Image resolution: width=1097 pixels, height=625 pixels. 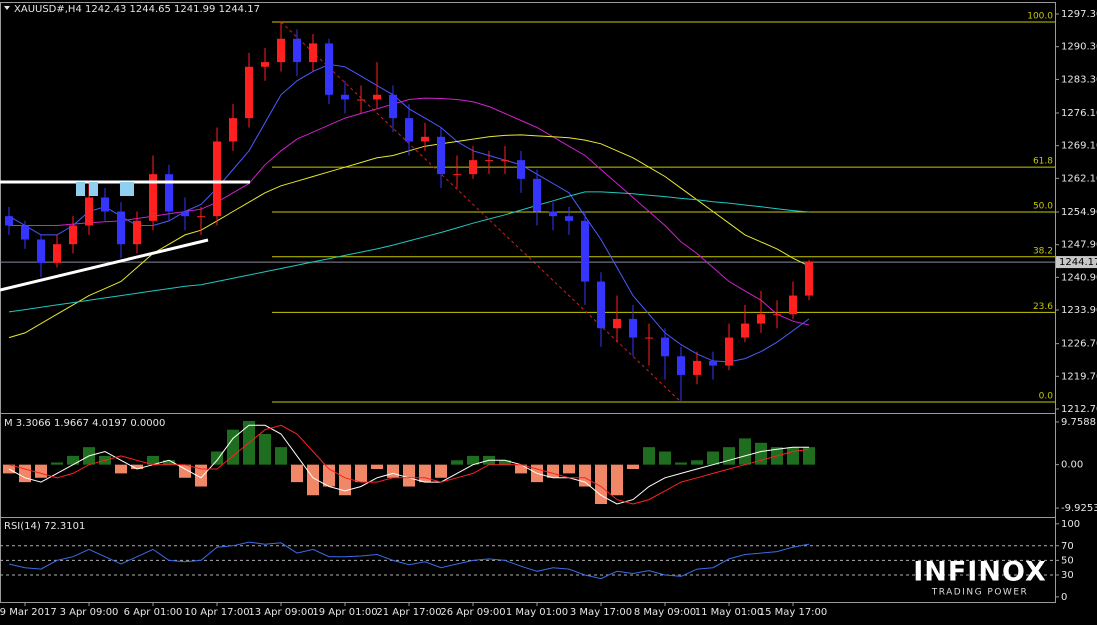 I want to click on x-tick-label: 3 Apr 09:00, so click(x=89, y=612).